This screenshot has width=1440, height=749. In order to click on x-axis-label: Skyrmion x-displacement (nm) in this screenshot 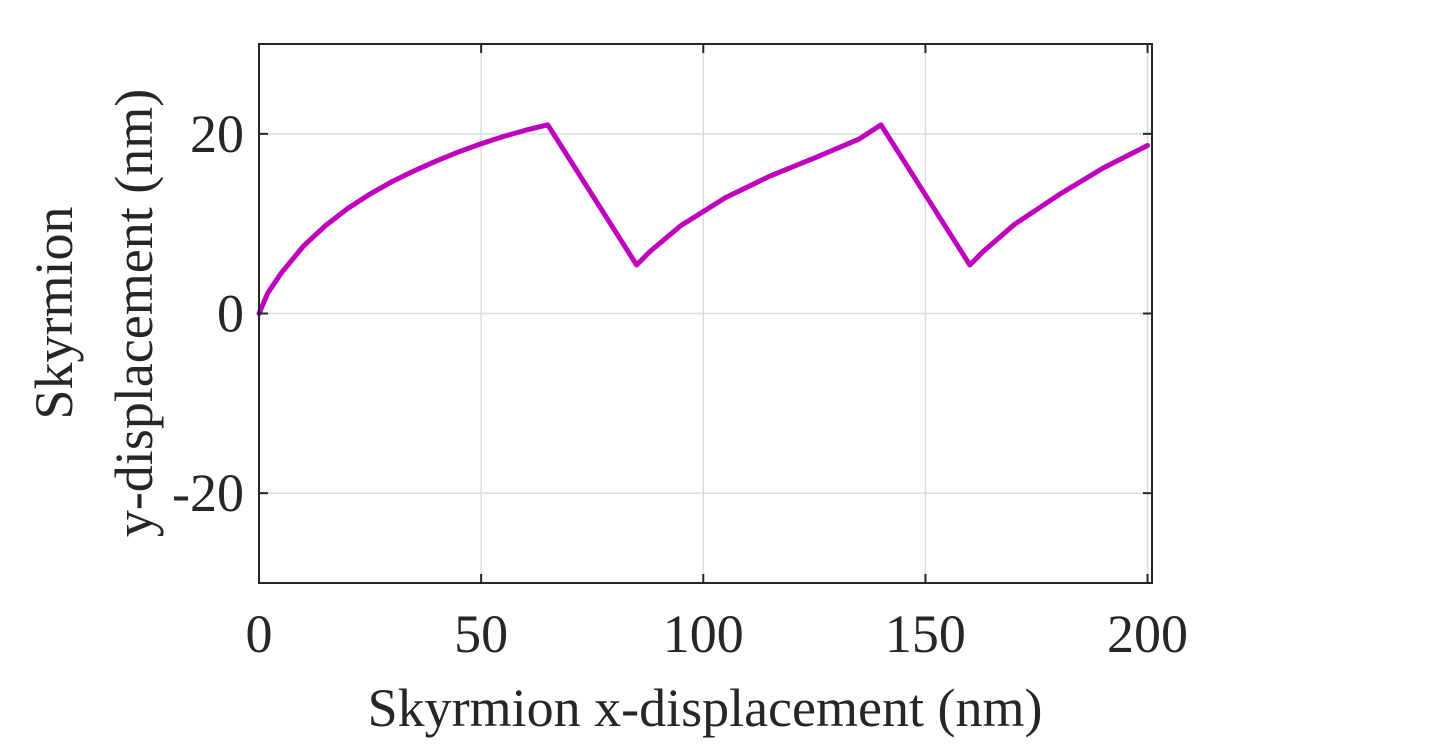, I will do `click(705, 708)`.